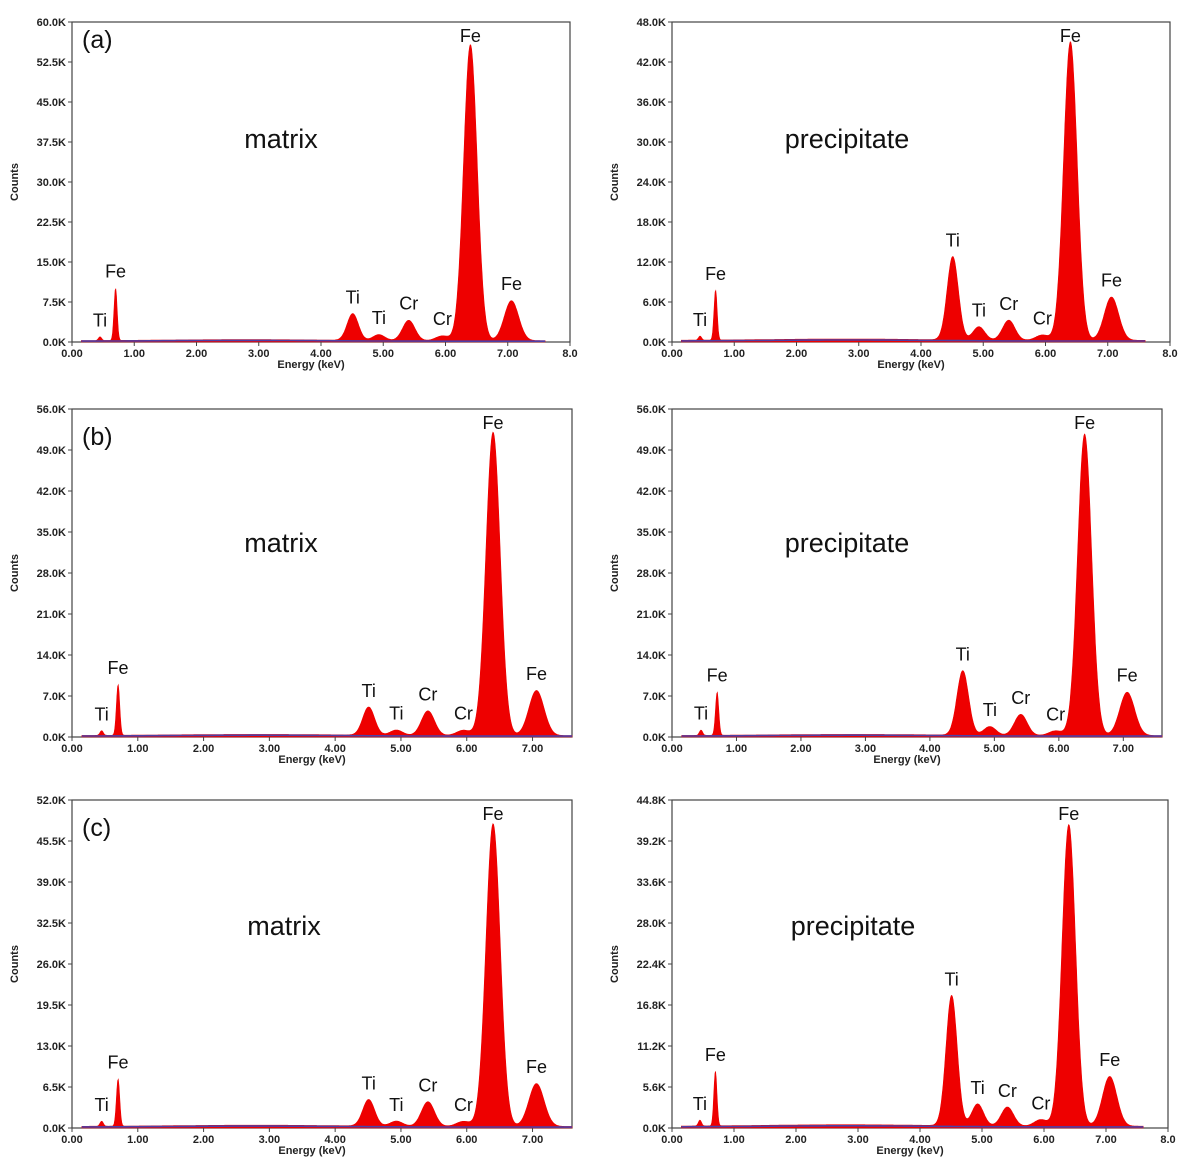 This screenshot has height=1160, width=1185. What do you see at coordinates (921, 182) in the screenshot?
I see `plot-frame` at bounding box center [921, 182].